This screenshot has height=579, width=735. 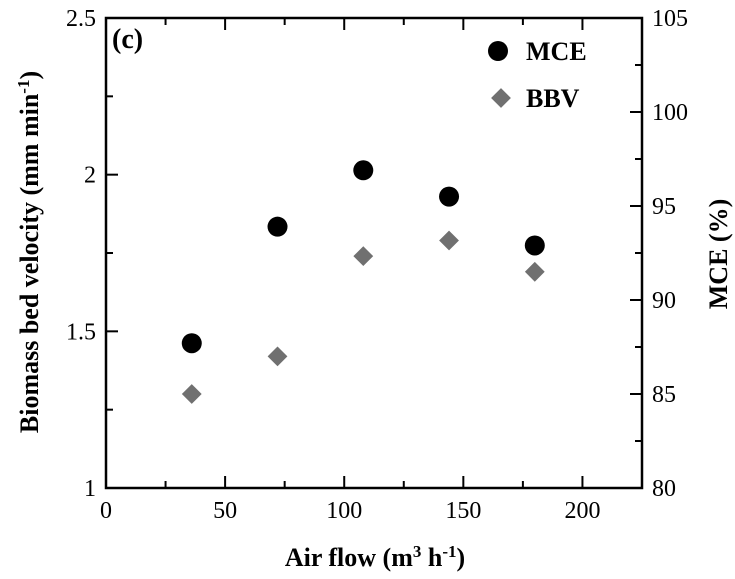 What do you see at coordinates (582, 511) in the screenshot?
I see `x-tick-label: 200` at bounding box center [582, 511].